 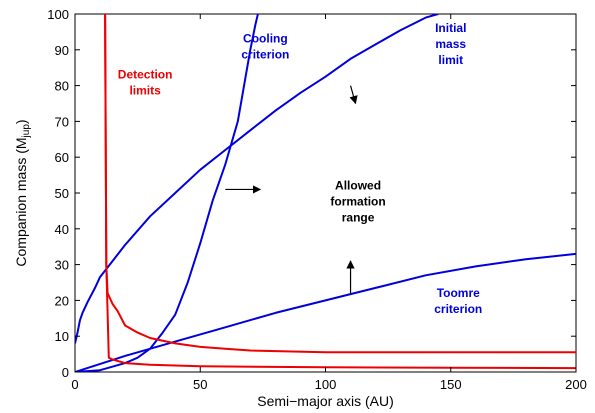 I want to click on y-tick-label: 30, so click(x=62, y=265).